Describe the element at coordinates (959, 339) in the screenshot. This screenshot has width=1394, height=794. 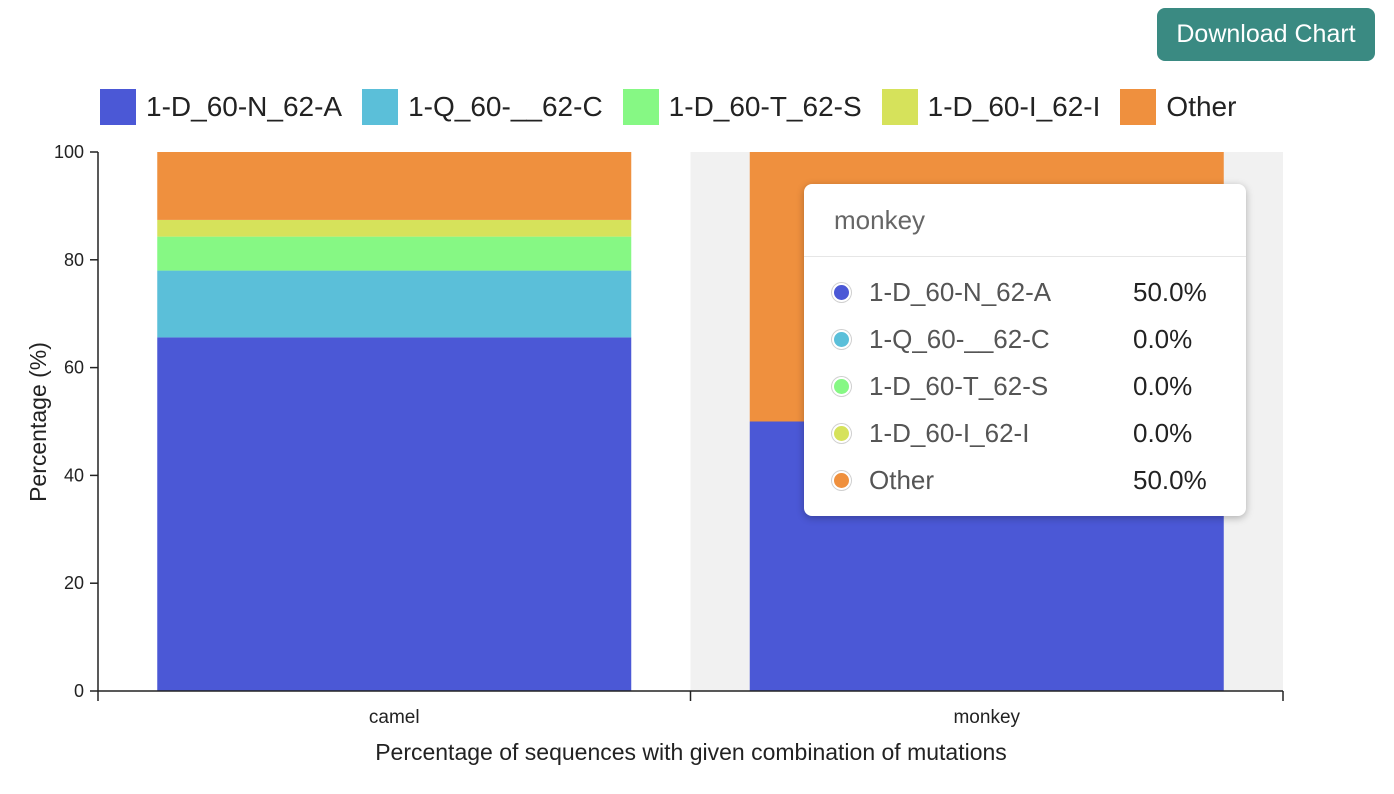
I see `tooltip-series-name: 1-Q_60-__62-C` at that location.